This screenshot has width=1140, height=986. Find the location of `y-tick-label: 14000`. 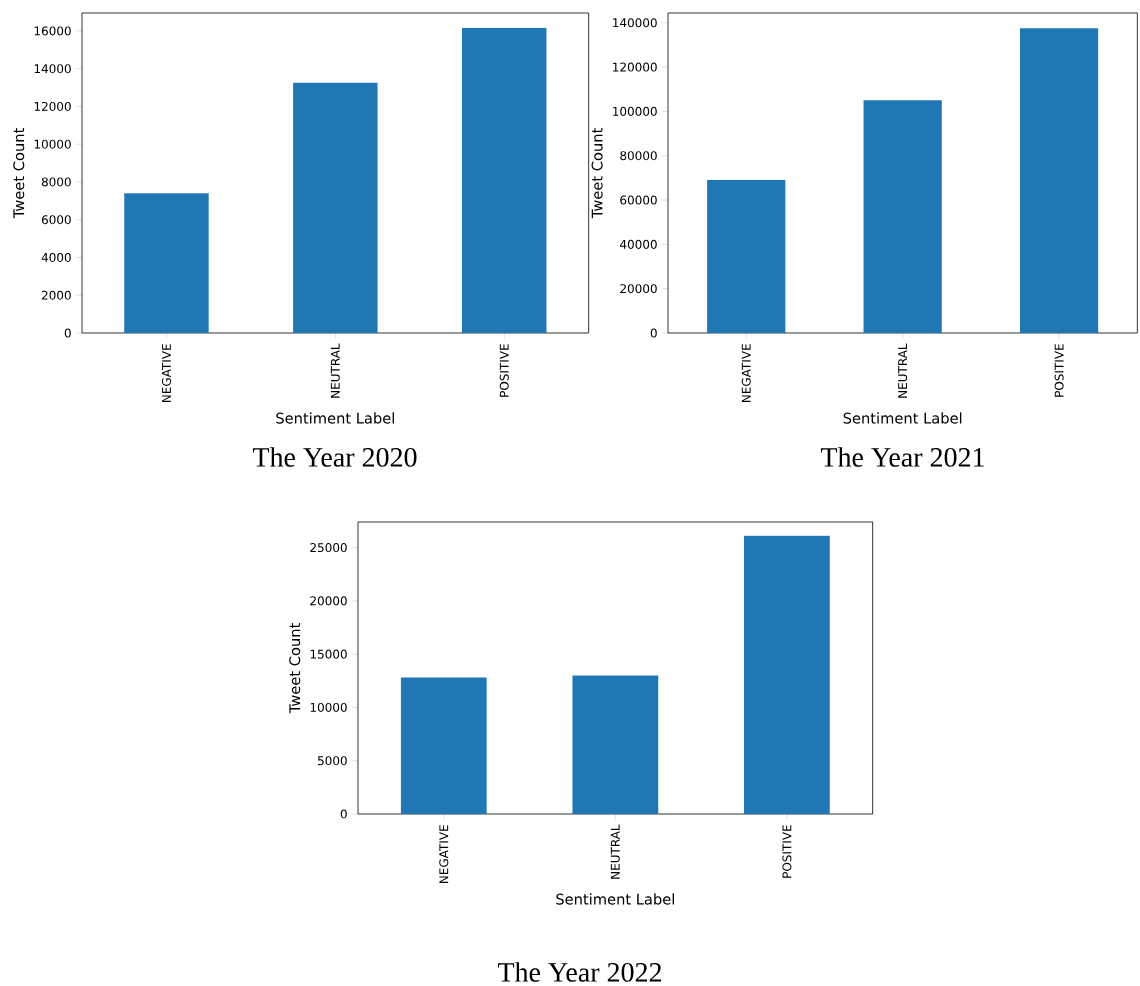

y-tick-label: 14000 is located at coordinates (52, 69).